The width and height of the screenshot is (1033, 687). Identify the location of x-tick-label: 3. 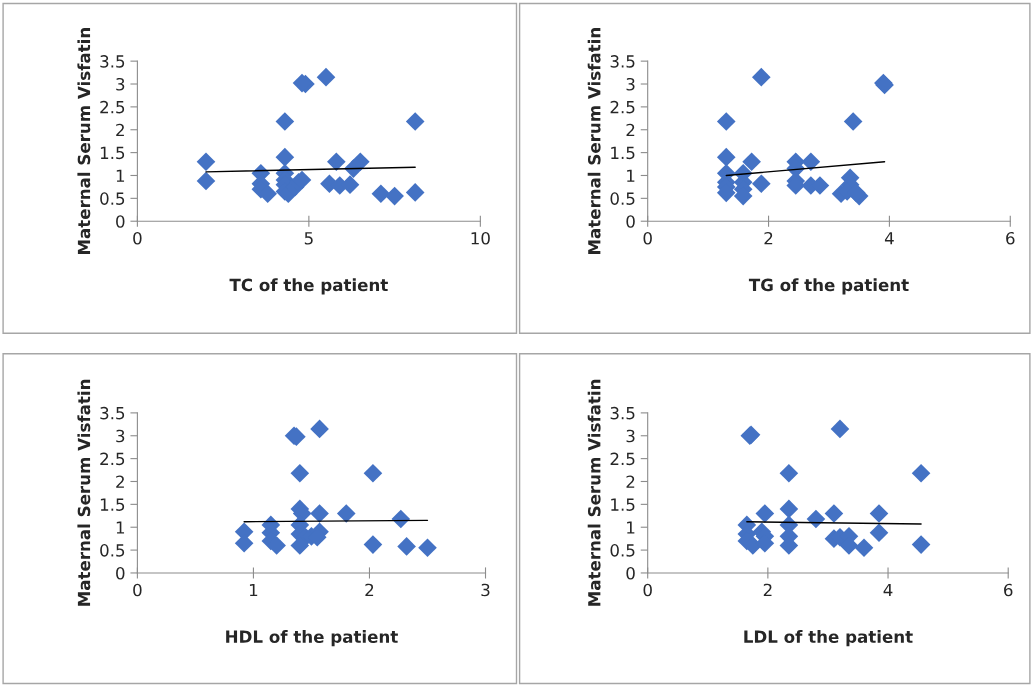
(485, 590).